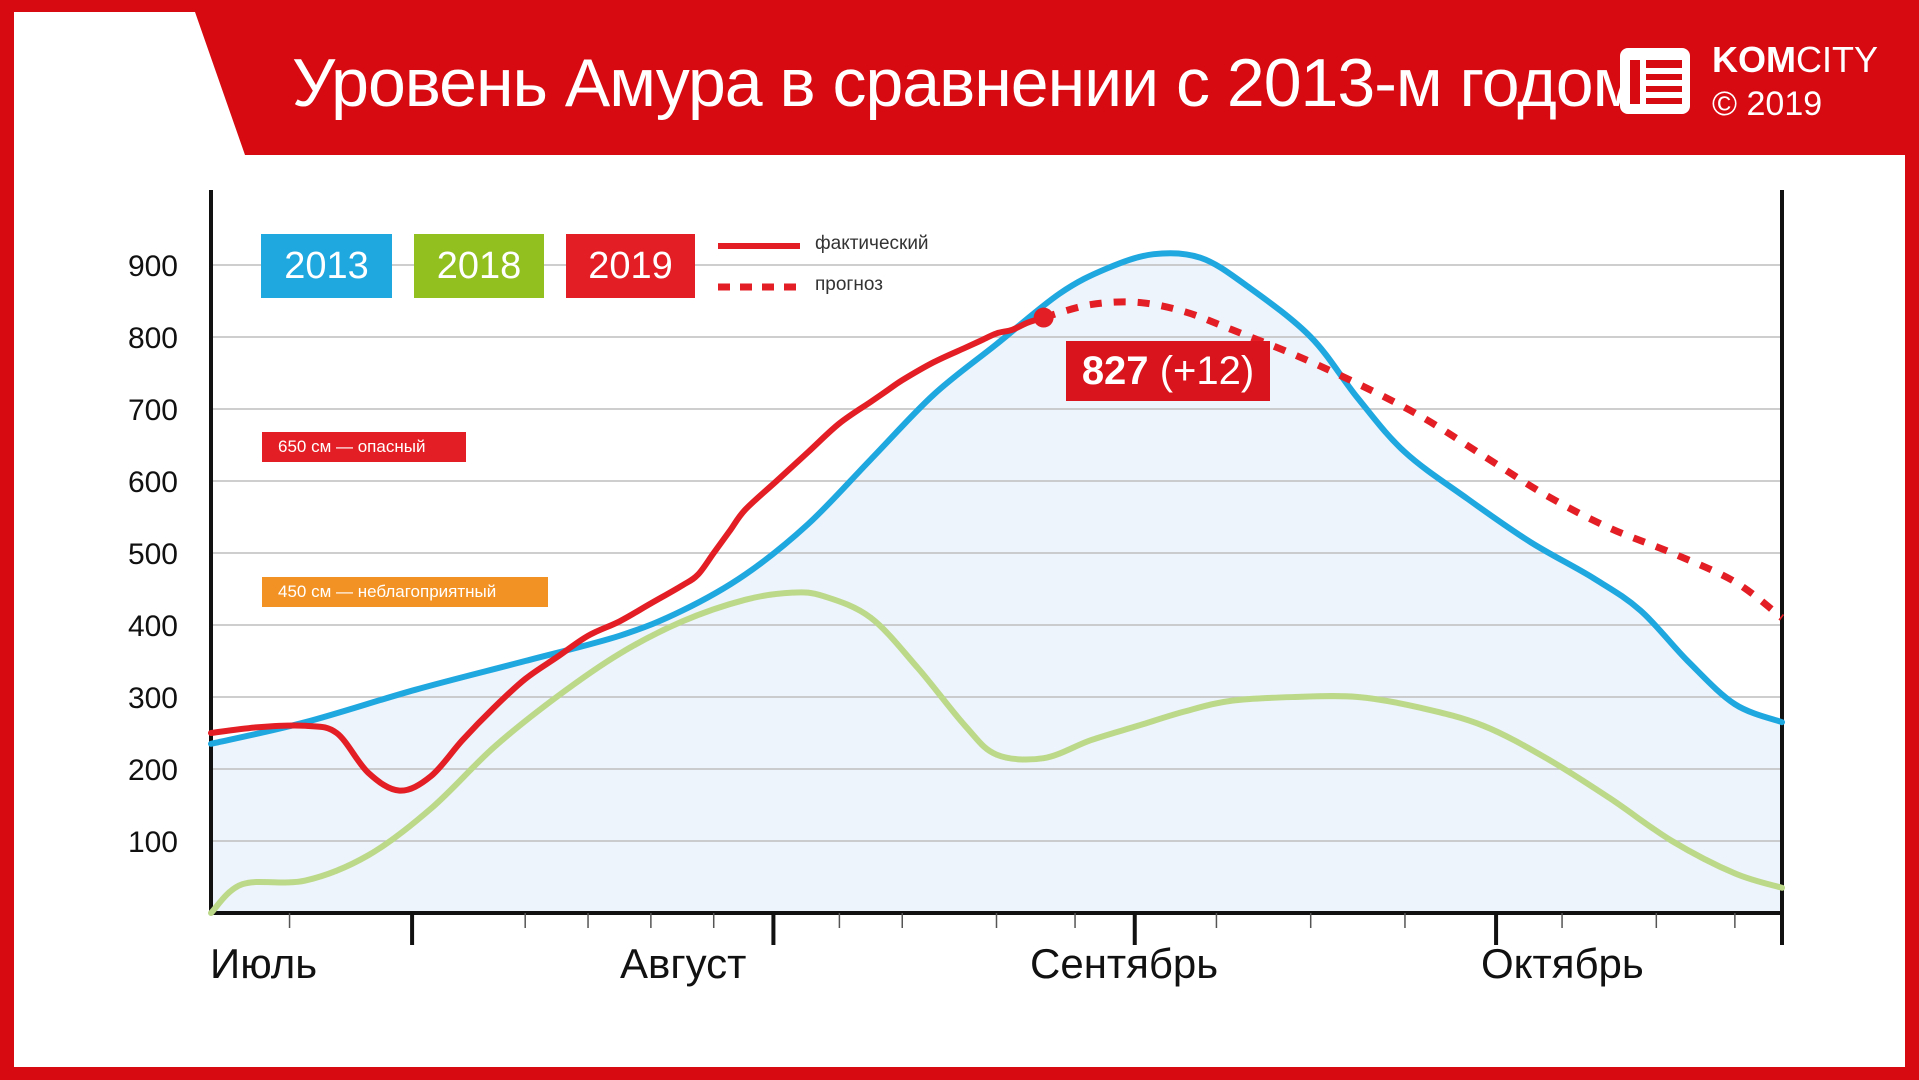  I want to click on page-title: Уровень Амура в сравнении с 2013-м годом, so click(965, 83).